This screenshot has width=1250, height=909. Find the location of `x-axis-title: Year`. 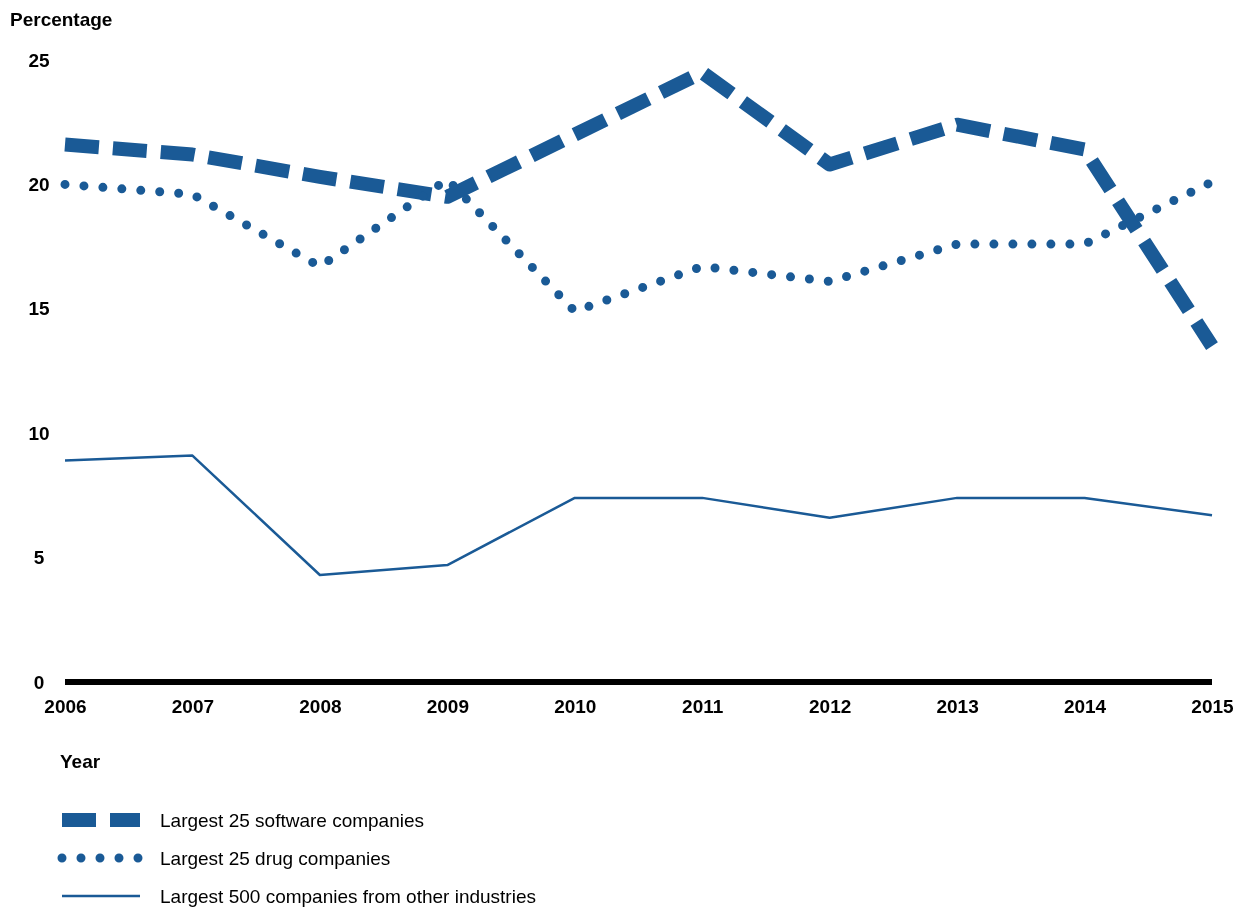

x-axis-title: Year is located at coordinates (80, 761).